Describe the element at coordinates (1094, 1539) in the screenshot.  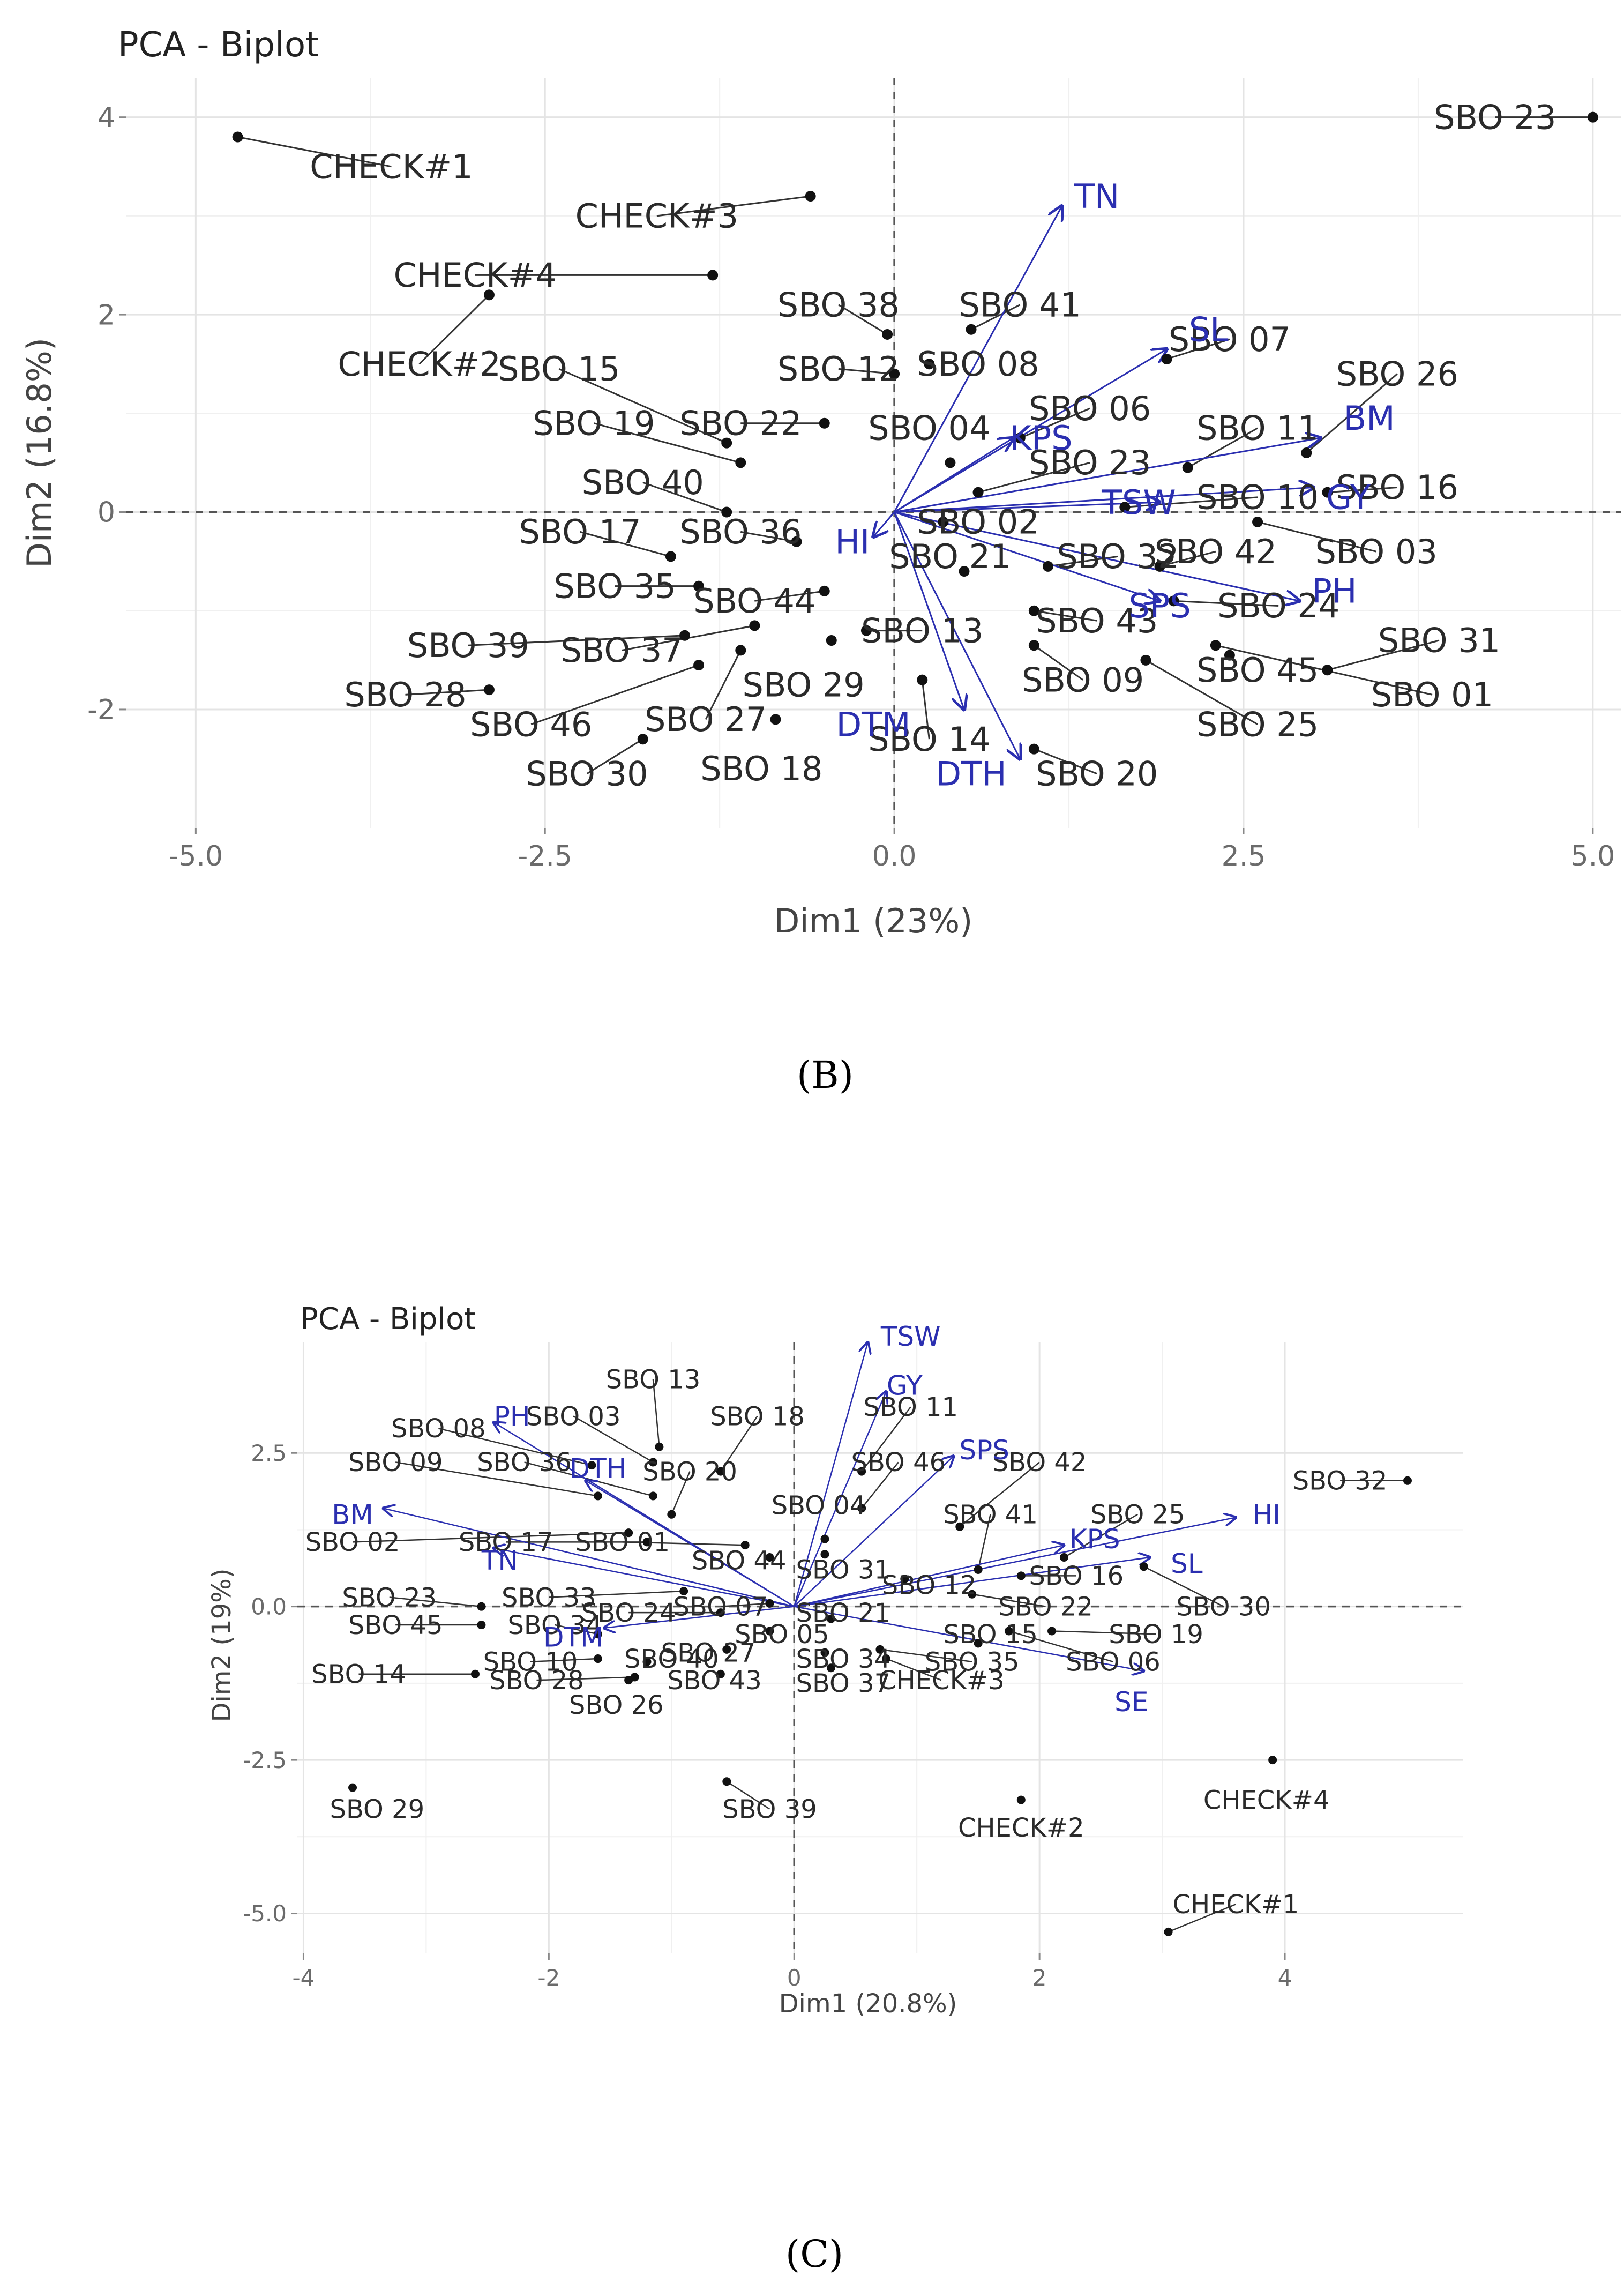
I see `variable-label: KPS` at that location.